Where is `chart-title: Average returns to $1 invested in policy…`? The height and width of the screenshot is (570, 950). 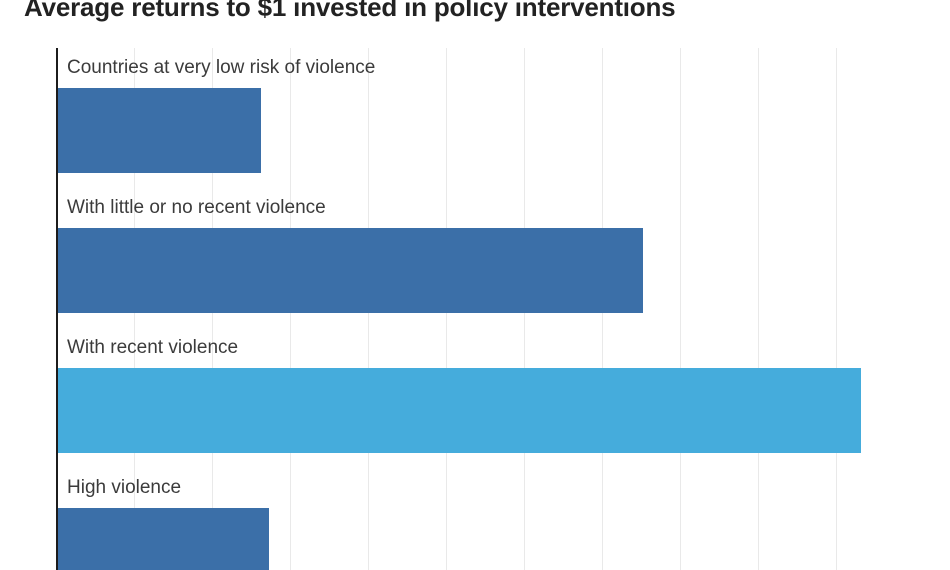 chart-title: Average returns to $1 invested in policy… is located at coordinates (350, 11).